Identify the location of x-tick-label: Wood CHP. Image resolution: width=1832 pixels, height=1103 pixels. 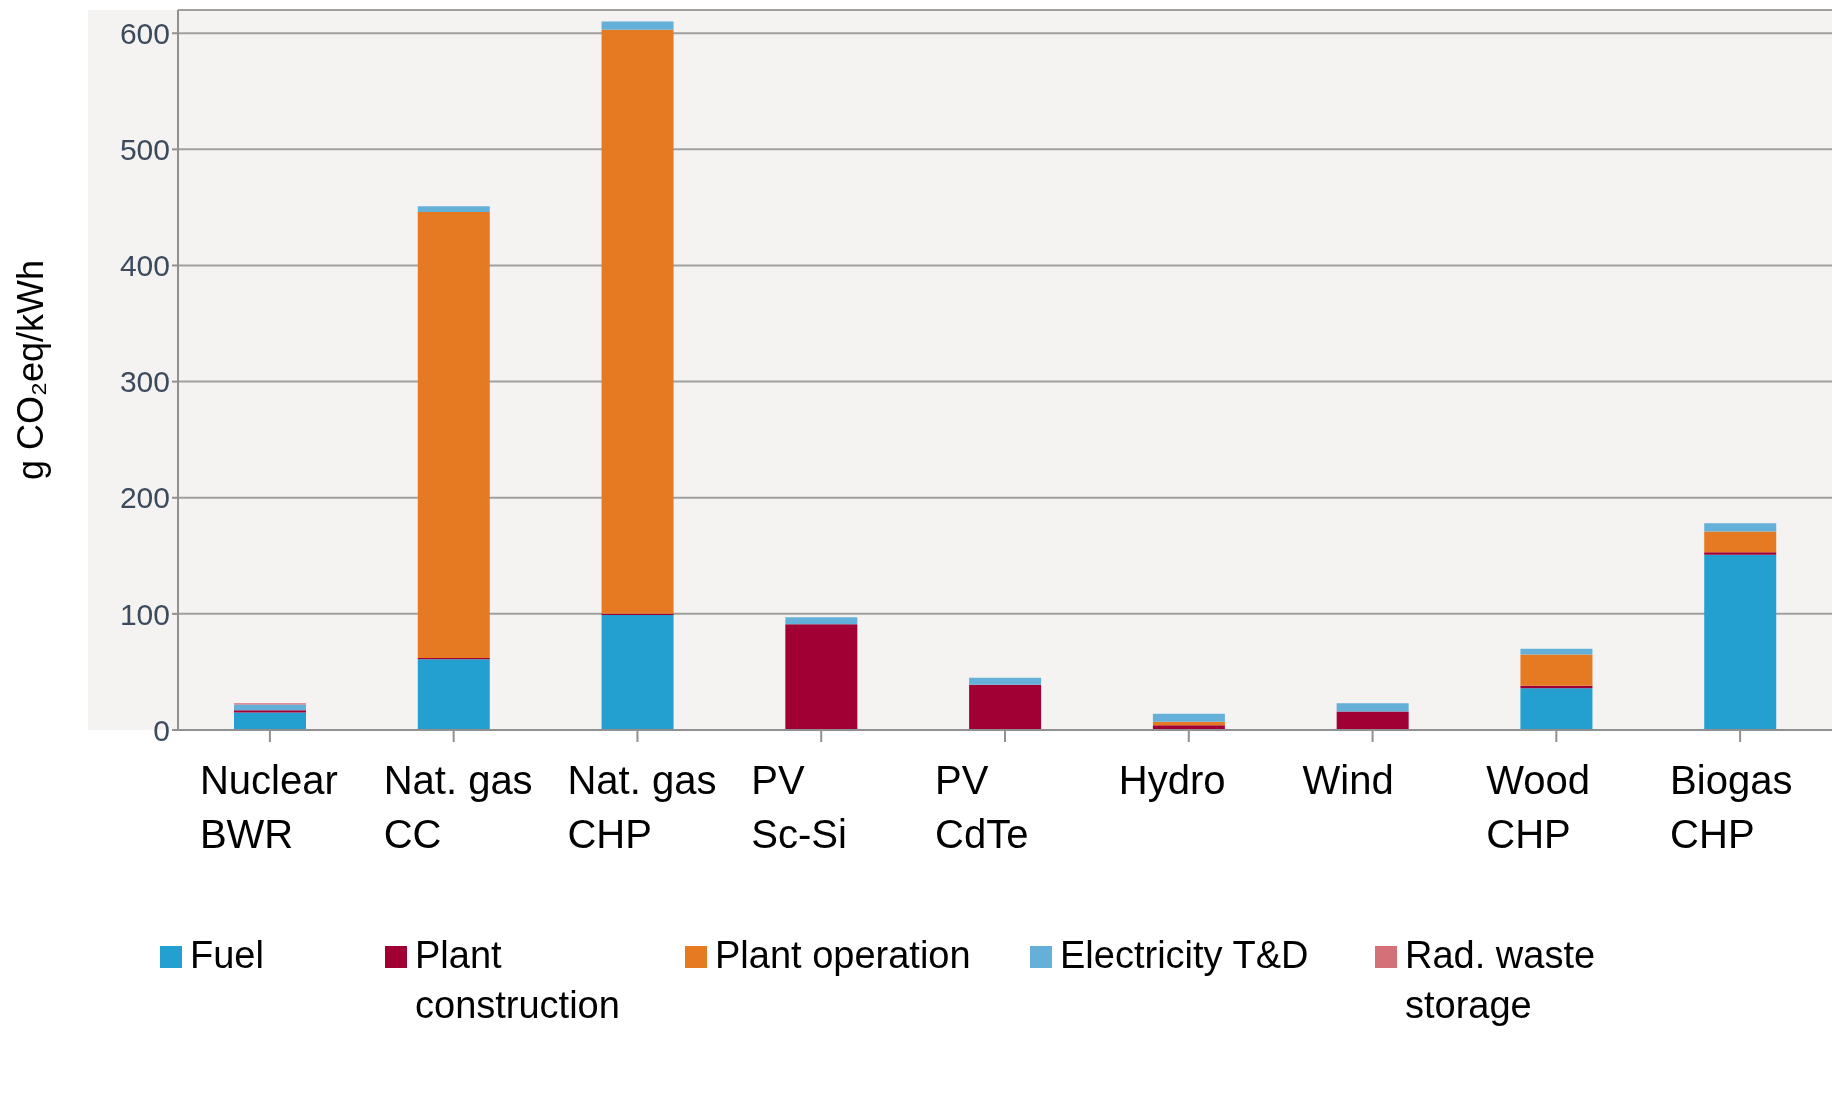
(1538, 807).